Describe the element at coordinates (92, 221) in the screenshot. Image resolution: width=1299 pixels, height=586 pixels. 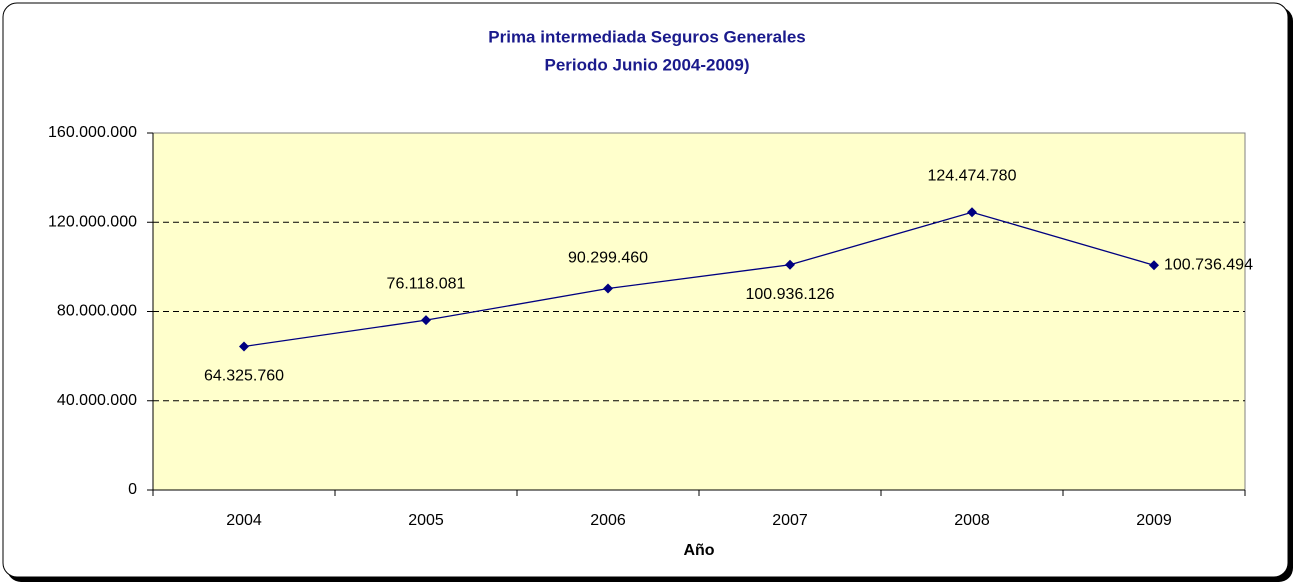
I see `y-tick-label: 120.000.000` at that location.